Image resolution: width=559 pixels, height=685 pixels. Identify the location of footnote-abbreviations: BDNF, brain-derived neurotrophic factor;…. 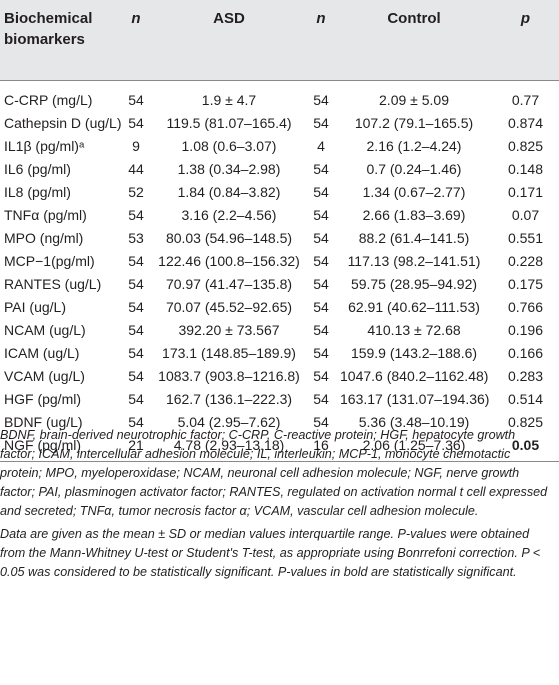
(274, 473).